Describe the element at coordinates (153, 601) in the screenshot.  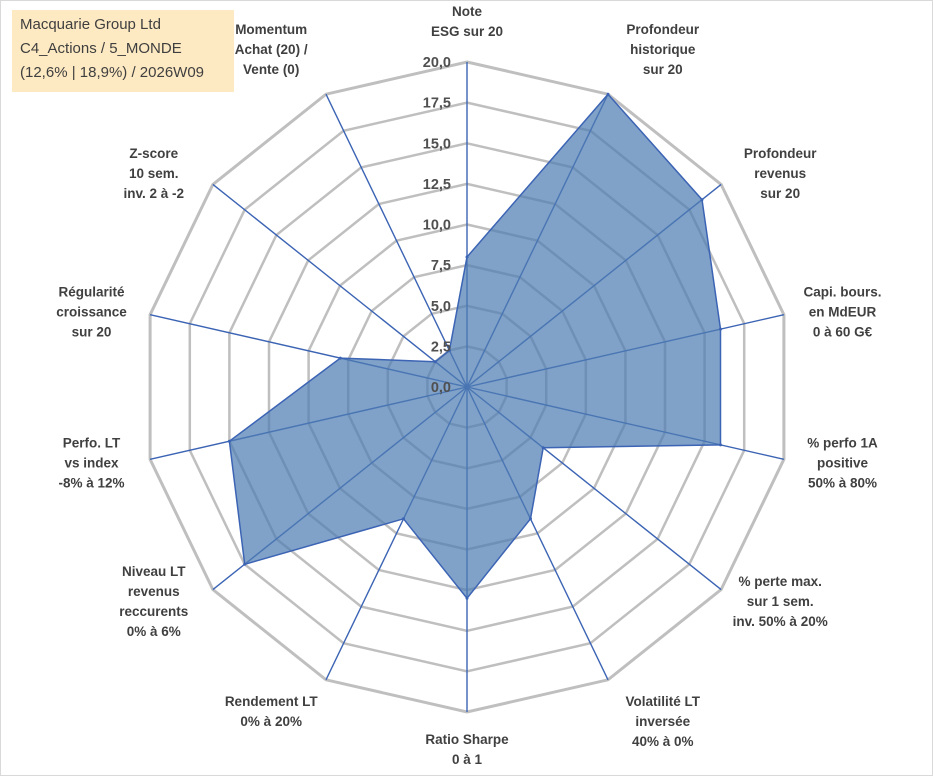
I see `category-label-9: Niveau LT revenus reccurents 0% à 6%` at that location.